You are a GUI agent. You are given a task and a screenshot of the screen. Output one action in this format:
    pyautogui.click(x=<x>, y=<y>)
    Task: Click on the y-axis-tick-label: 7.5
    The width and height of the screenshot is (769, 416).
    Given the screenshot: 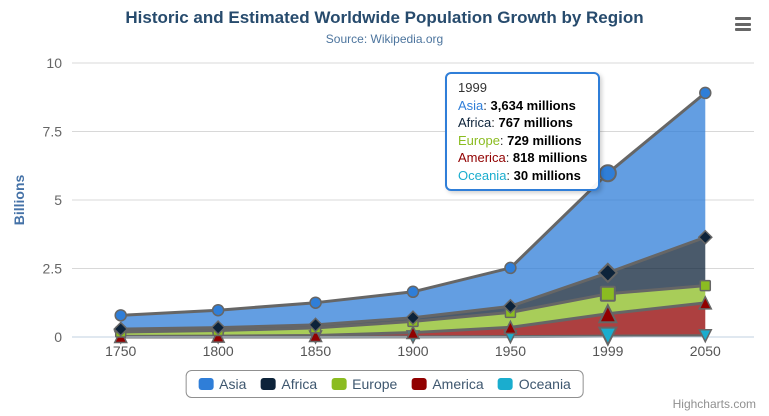 What is the action you would take?
    pyautogui.click(x=53, y=132)
    